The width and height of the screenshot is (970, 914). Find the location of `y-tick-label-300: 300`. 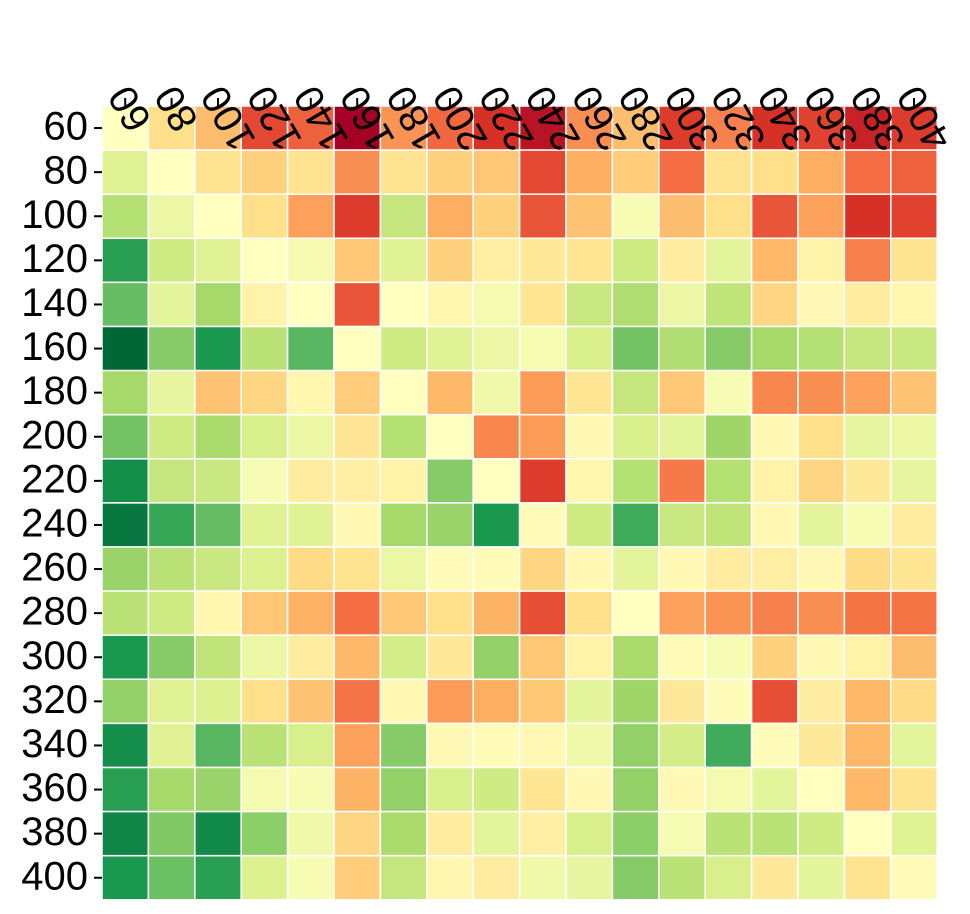

y-tick-label-300: 300 is located at coordinates (54, 656).